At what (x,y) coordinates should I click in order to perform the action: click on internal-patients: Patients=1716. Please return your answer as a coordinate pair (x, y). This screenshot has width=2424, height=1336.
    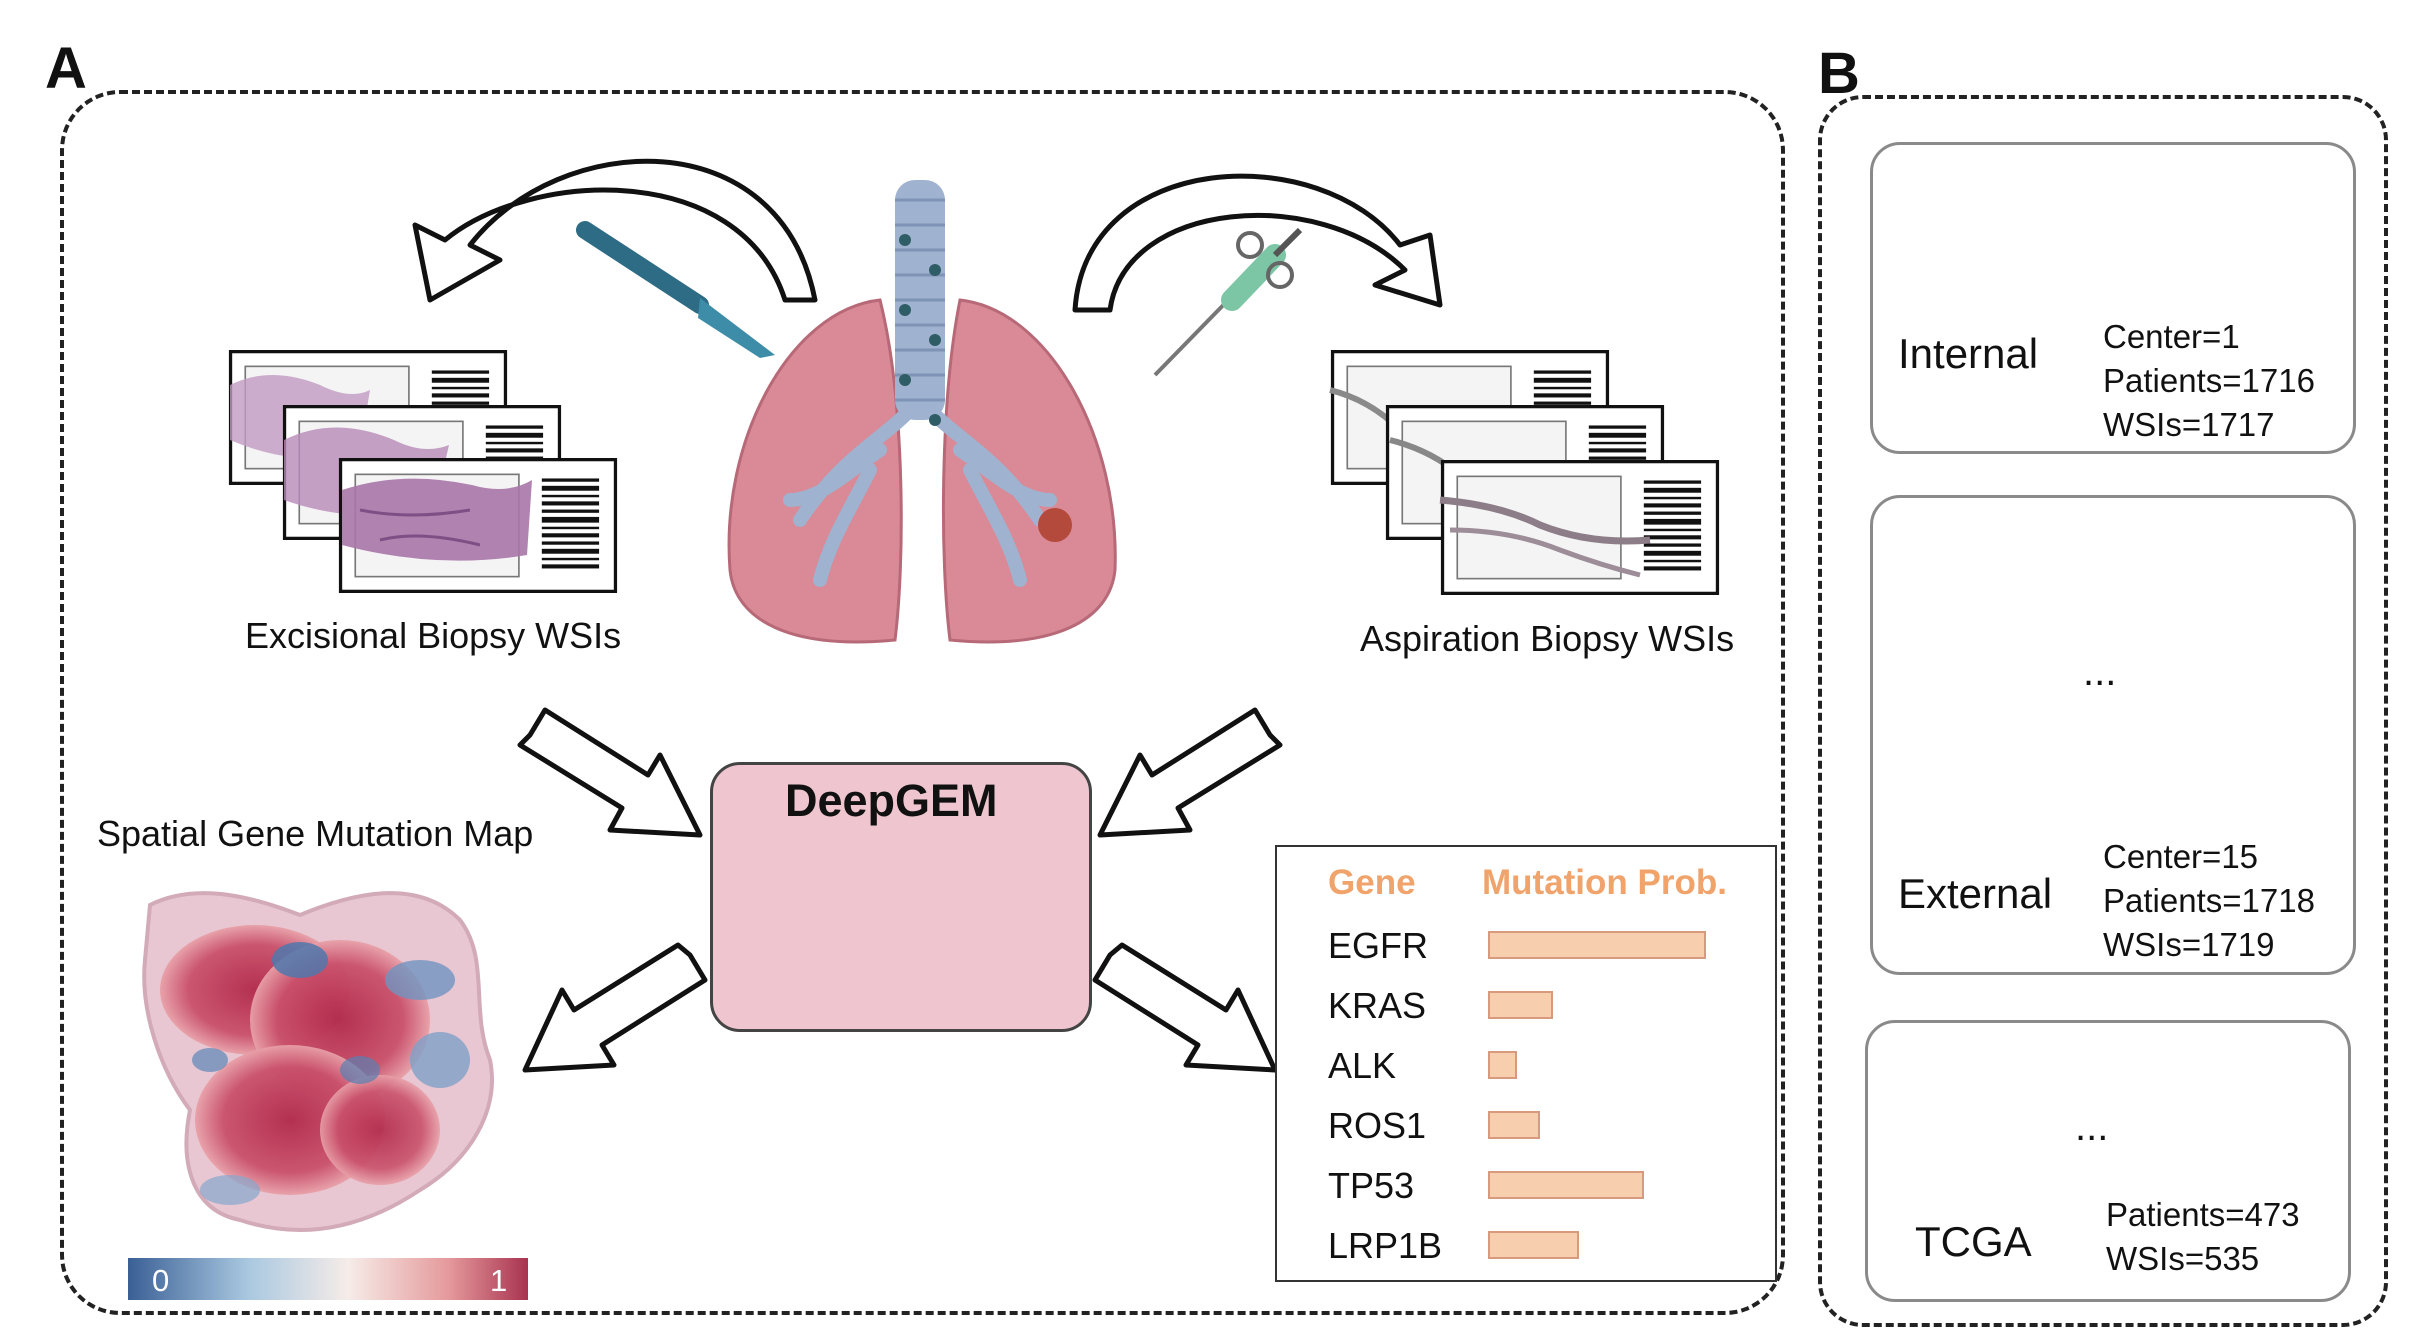
    Looking at the image, I should click on (2209, 380).